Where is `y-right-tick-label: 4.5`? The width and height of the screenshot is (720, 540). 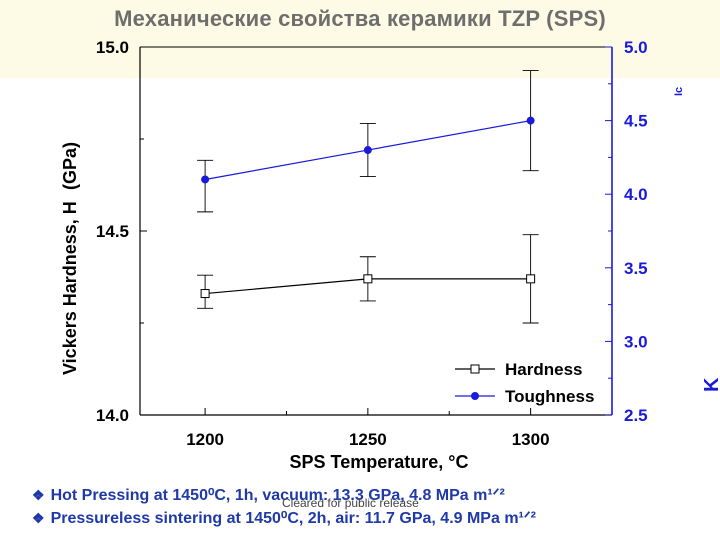
y-right-tick-label: 4.5 is located at coordinates (636, 121).